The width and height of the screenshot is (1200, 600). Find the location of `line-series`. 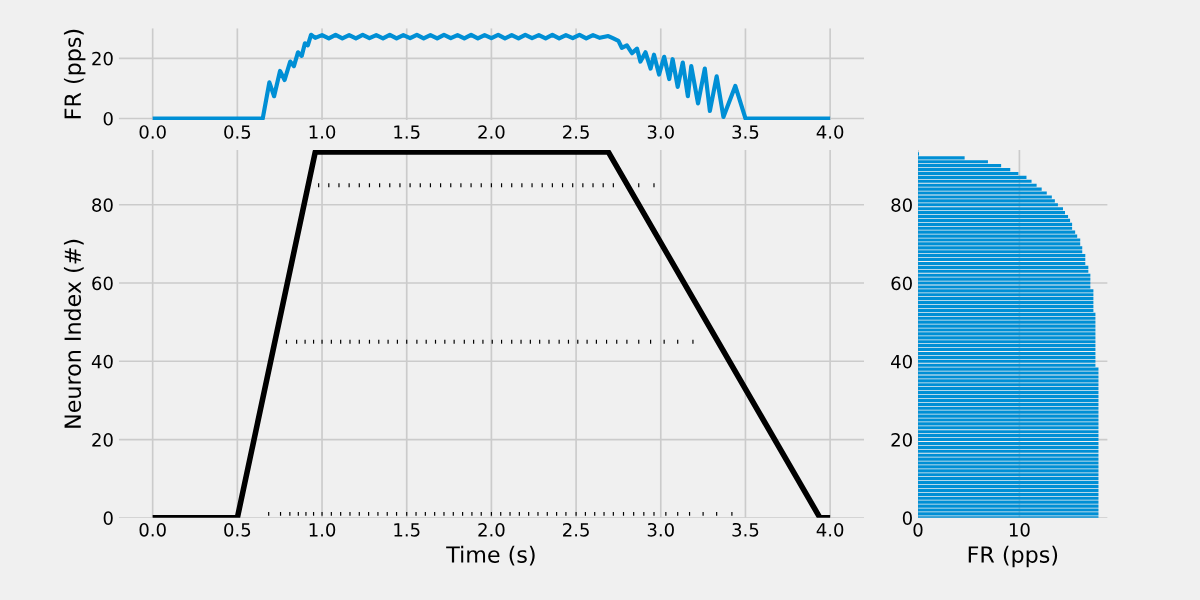

line-series is located at coordinates (491, 76).